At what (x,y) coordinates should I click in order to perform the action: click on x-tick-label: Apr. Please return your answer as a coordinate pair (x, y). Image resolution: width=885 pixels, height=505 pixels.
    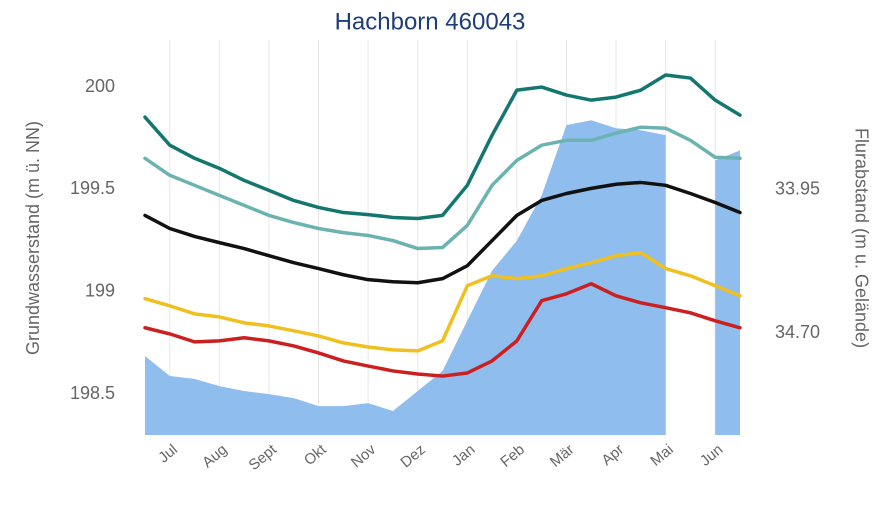
    Looking at the image, I should click on (612, 455).